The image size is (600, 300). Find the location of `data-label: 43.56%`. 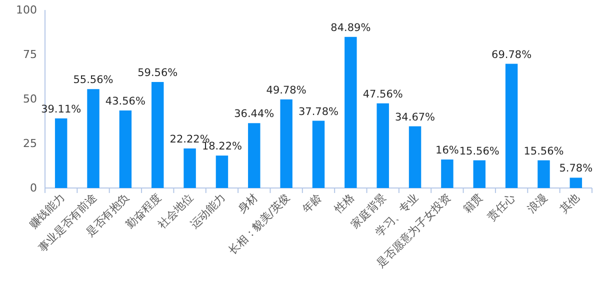

data-label: 43.56% is located at coordinates (125, 101).